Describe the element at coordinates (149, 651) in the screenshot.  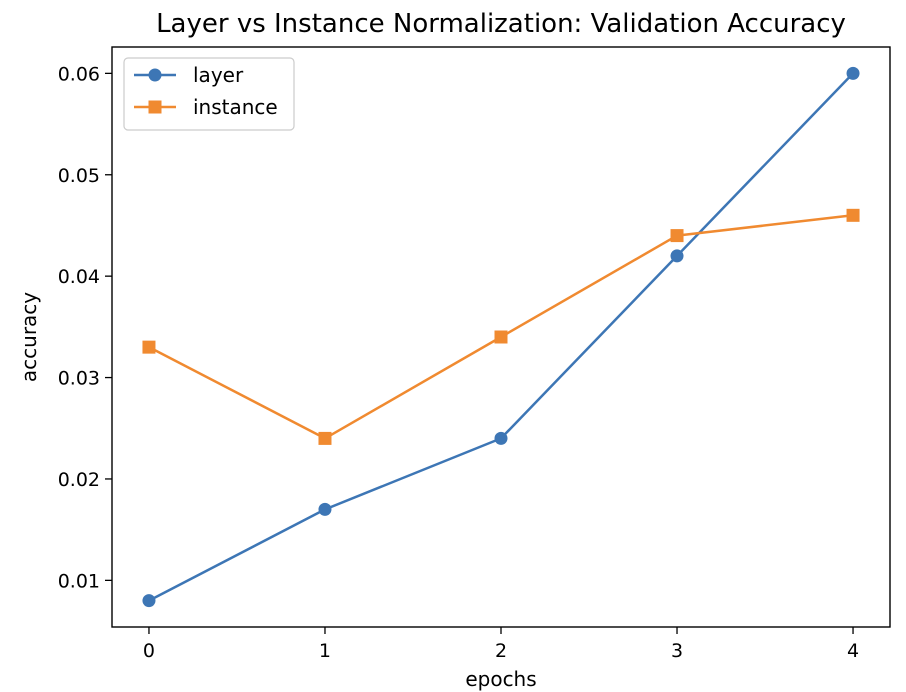
I see `x-tick-label: 0` at that location.